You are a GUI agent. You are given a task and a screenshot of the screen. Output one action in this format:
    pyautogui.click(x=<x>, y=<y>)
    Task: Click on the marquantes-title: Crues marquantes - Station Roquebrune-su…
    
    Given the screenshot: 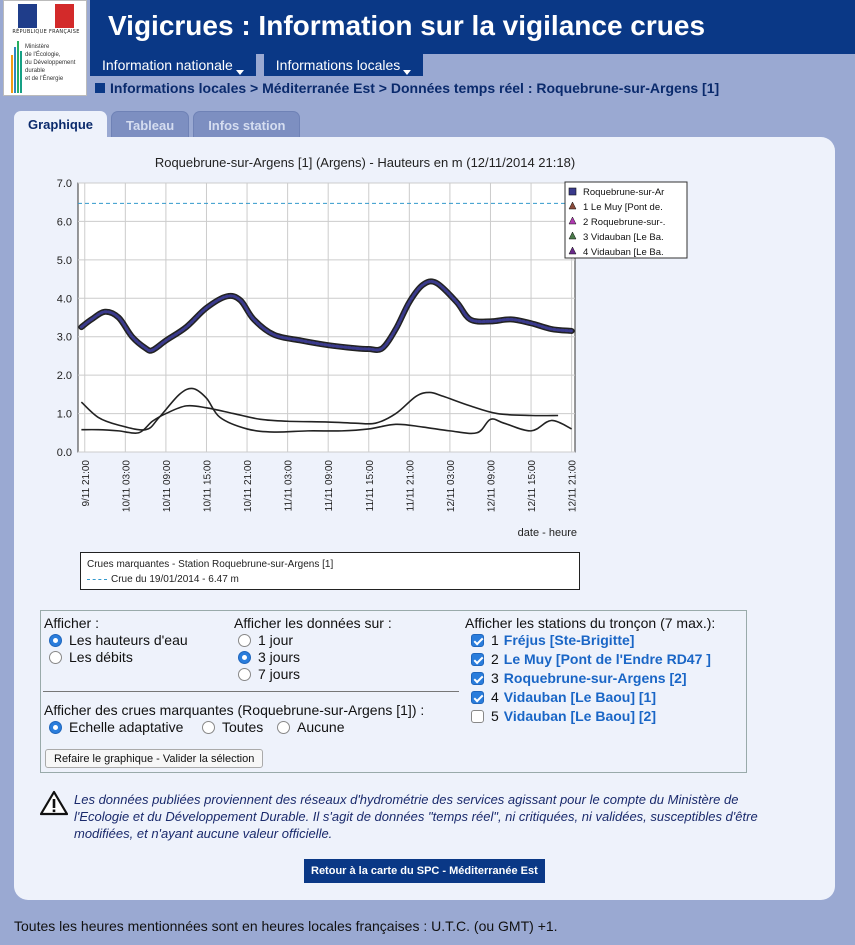 What is the action you would take?
    pyautogui.click(x=210, y=564)
    